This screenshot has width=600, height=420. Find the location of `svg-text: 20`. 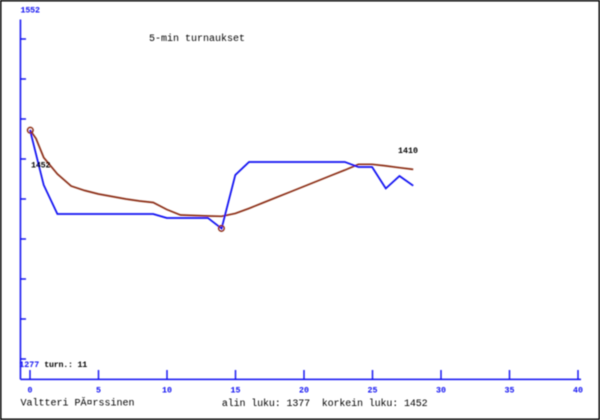

svg-text: 20 is located at coordinates (304, 391).